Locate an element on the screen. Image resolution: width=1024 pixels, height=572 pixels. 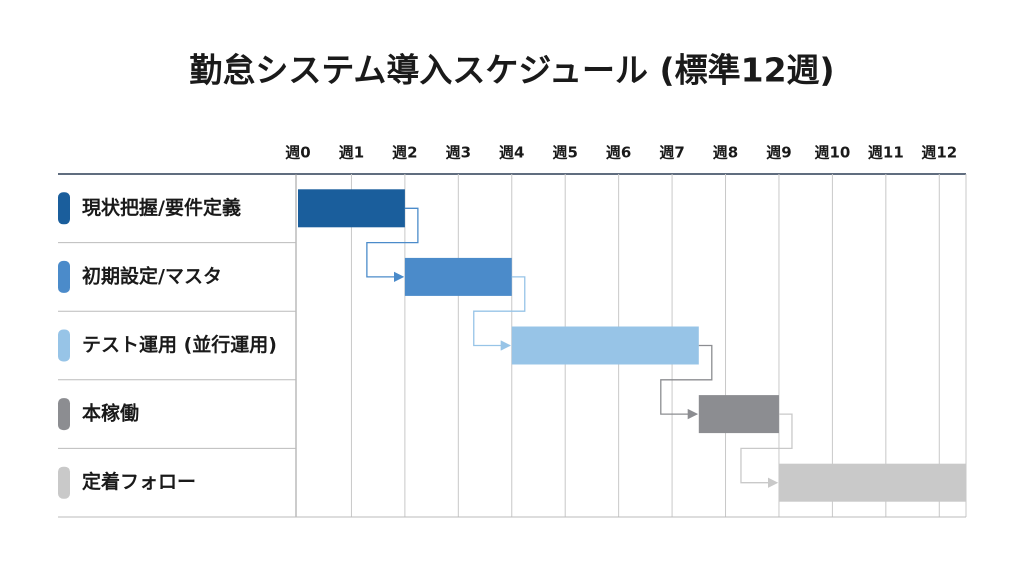
task-label: テスト運用 (並行運用) is located at coordinates (179, 344).